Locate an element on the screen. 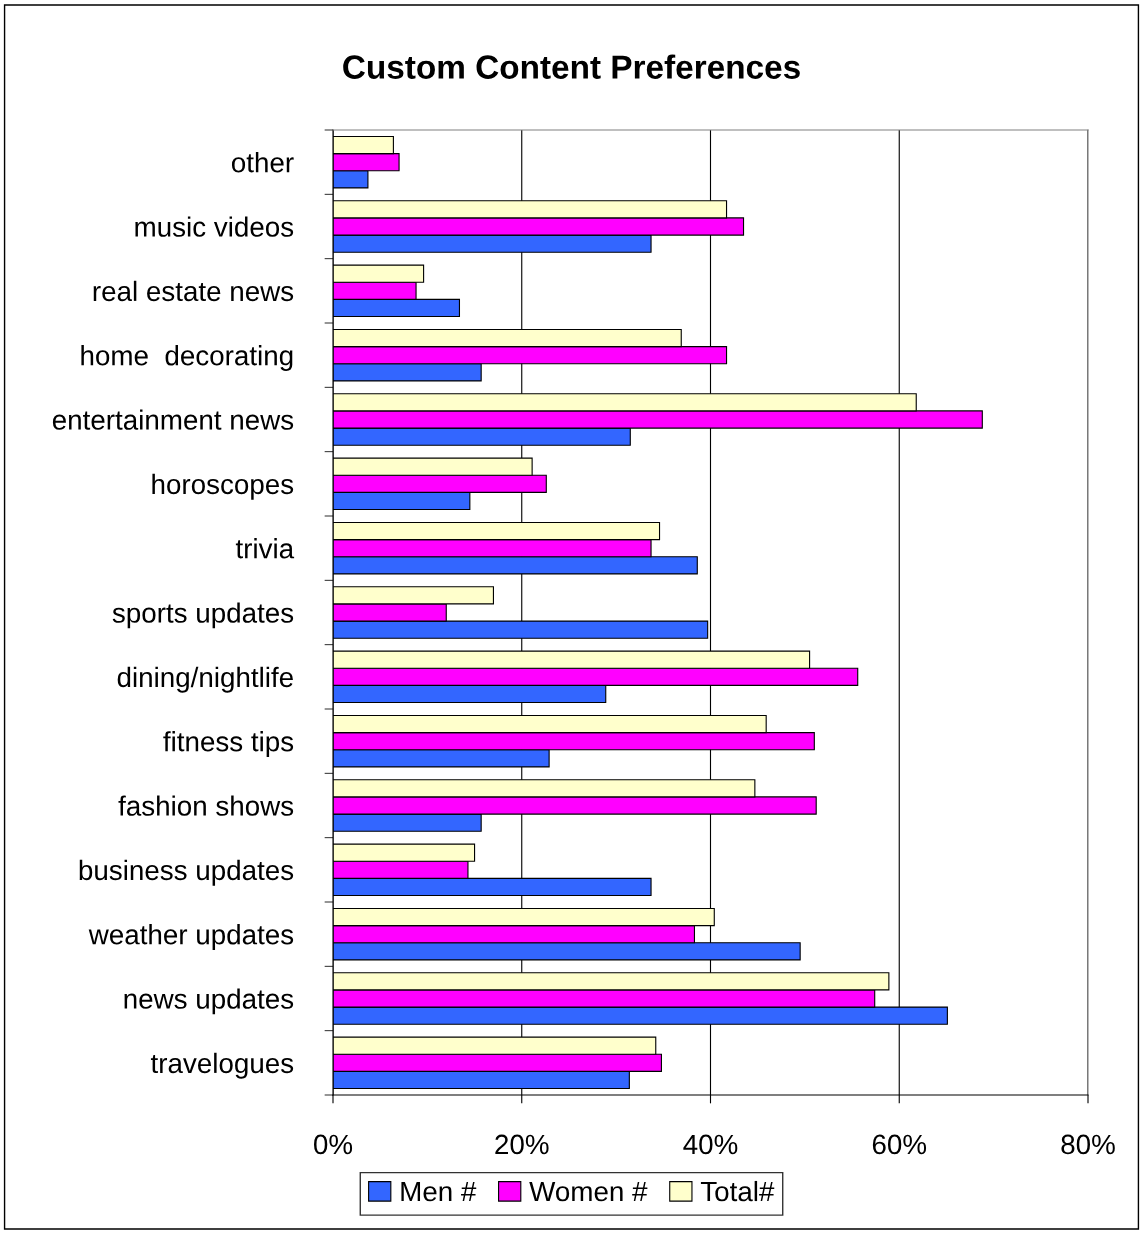 The width and height of the screenshot is (1143, 1234). y-tick-label: fashion shows is located at coordinates (206, 805).